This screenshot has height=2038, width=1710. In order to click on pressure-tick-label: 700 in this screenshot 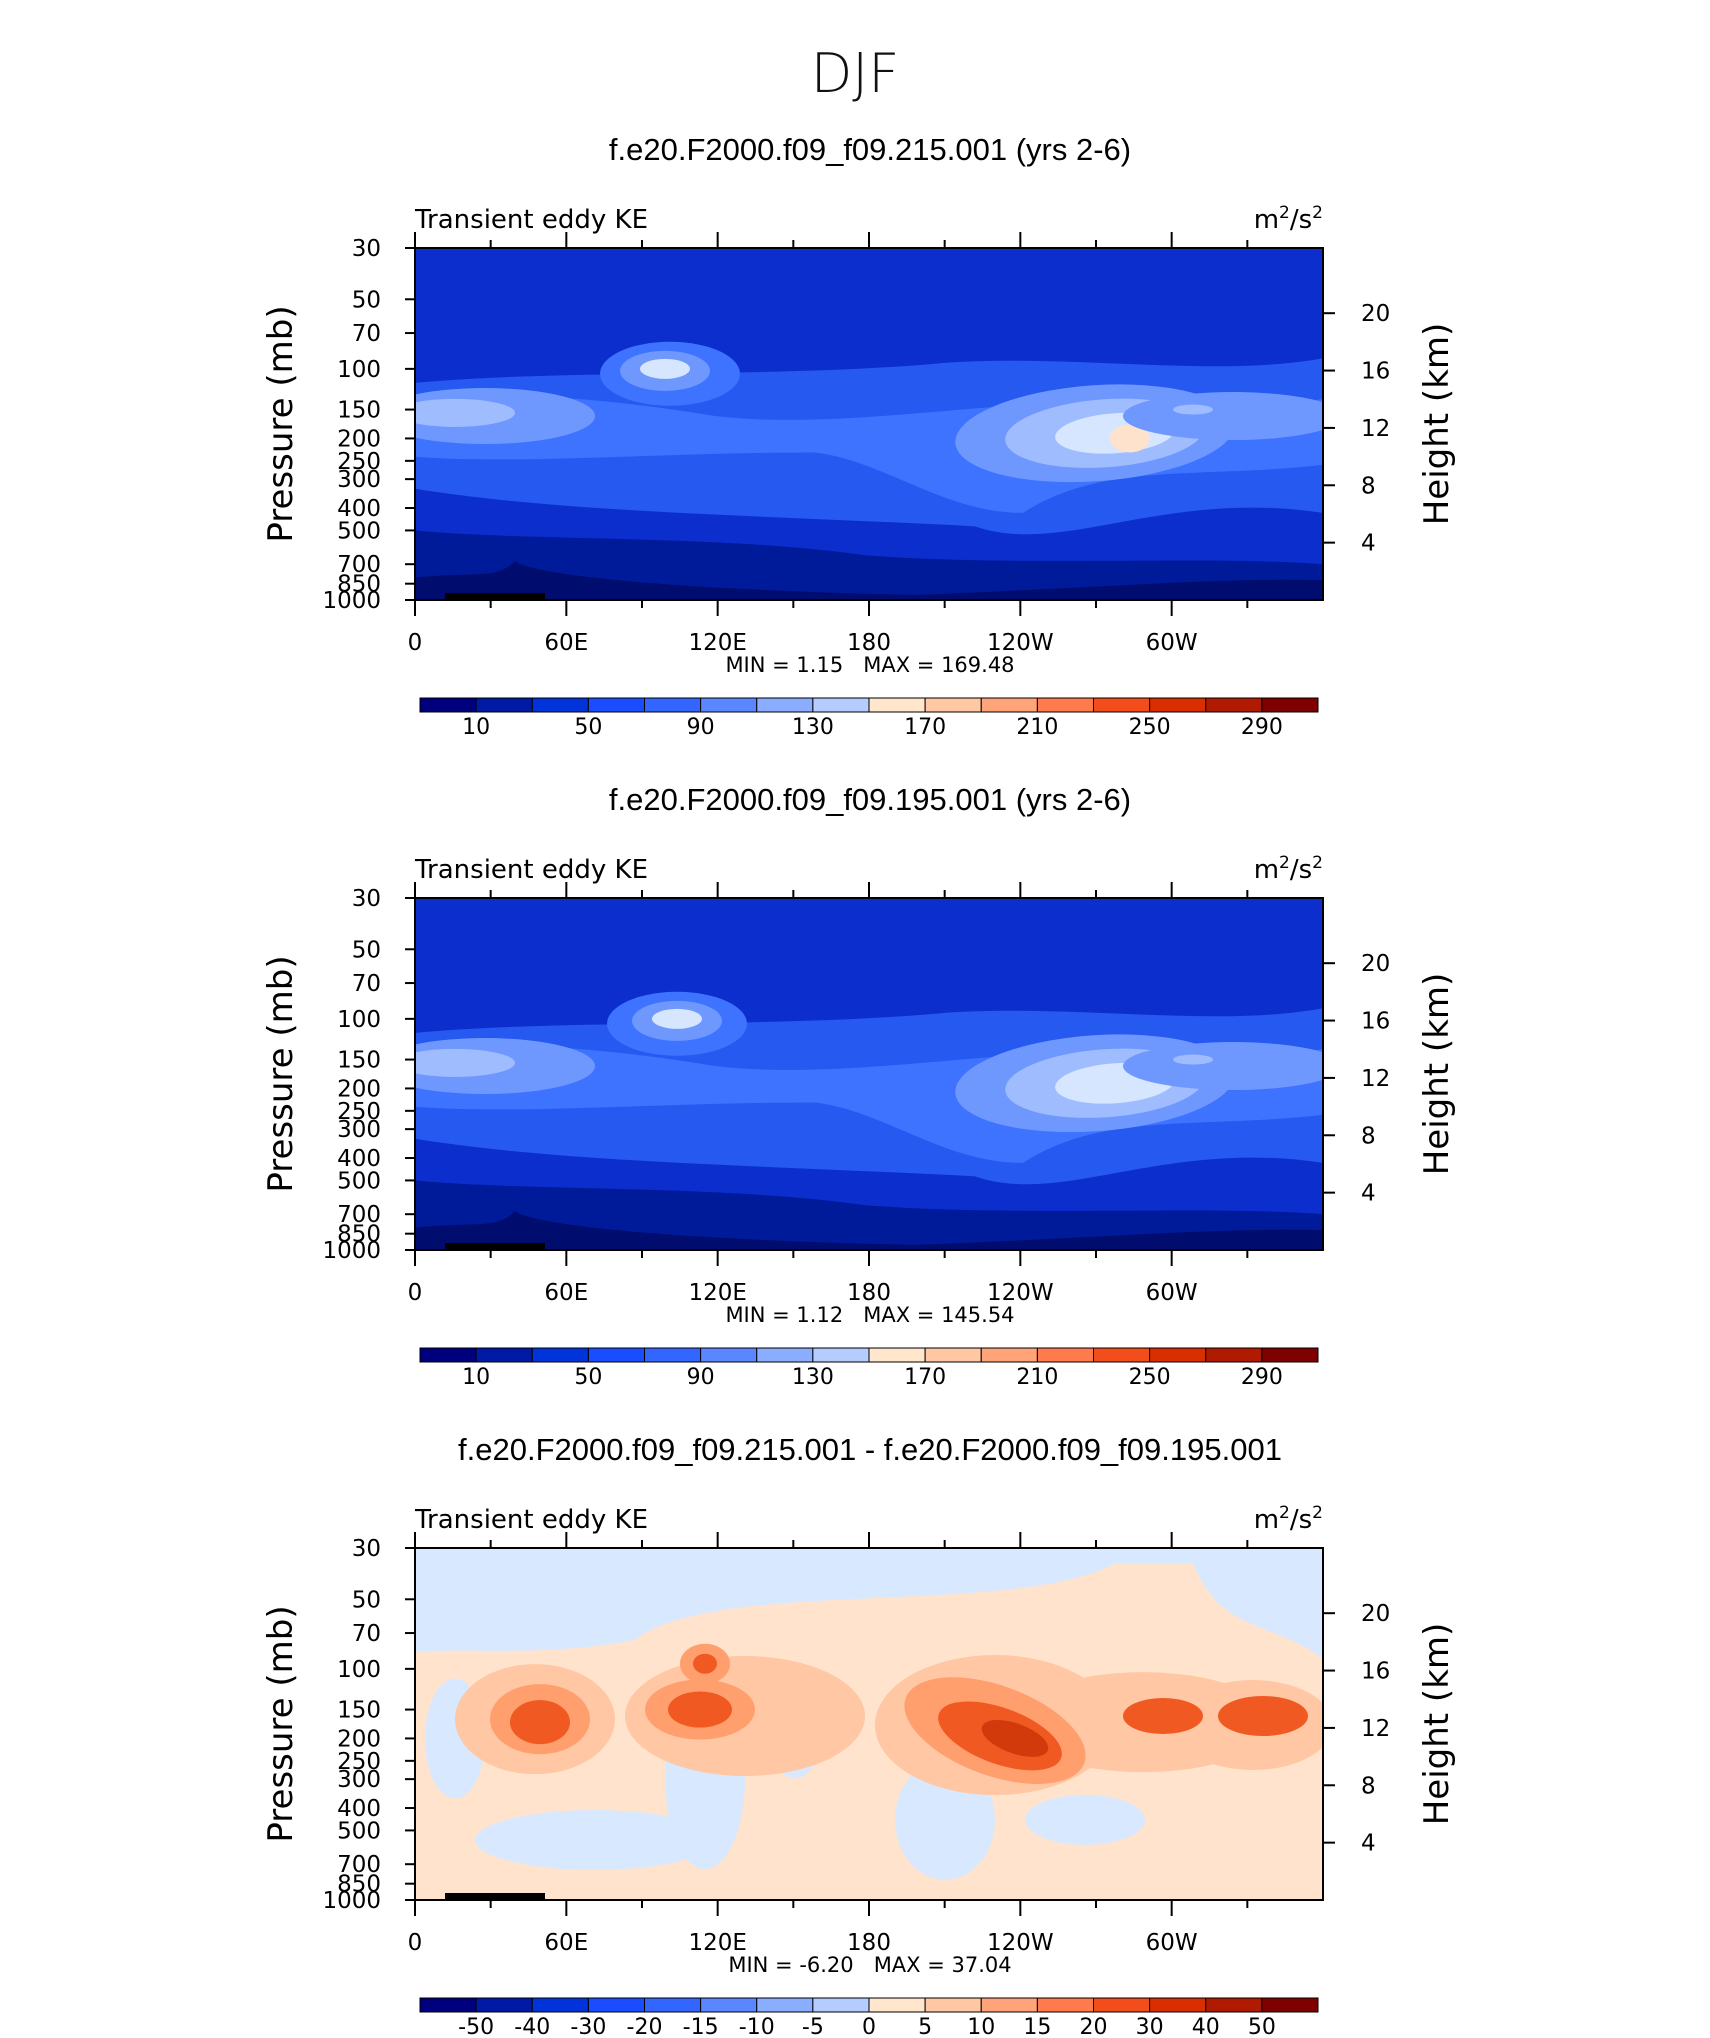, I will do `click(359, 565)`.